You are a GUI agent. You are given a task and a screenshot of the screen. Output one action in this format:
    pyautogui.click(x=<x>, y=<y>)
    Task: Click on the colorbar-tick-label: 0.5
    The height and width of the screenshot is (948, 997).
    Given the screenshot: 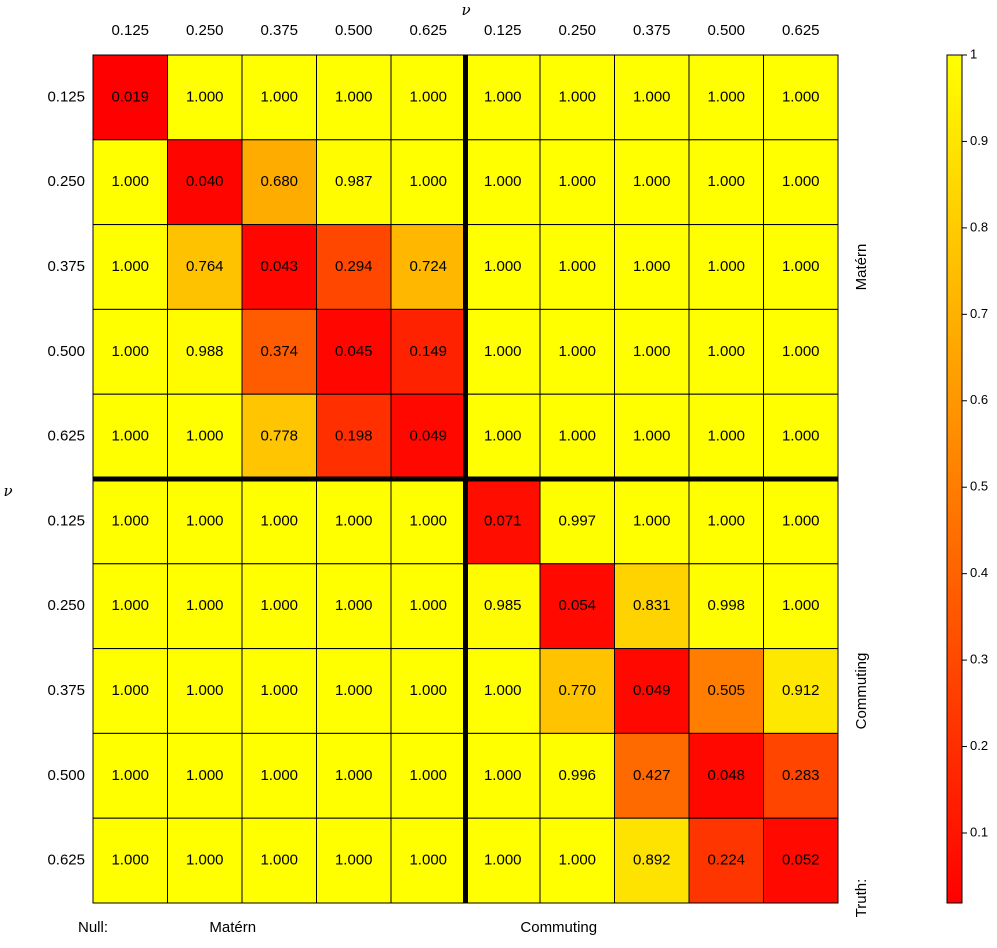 What is the action you would take?
    pyautogui.click(x=979, y=486)
    